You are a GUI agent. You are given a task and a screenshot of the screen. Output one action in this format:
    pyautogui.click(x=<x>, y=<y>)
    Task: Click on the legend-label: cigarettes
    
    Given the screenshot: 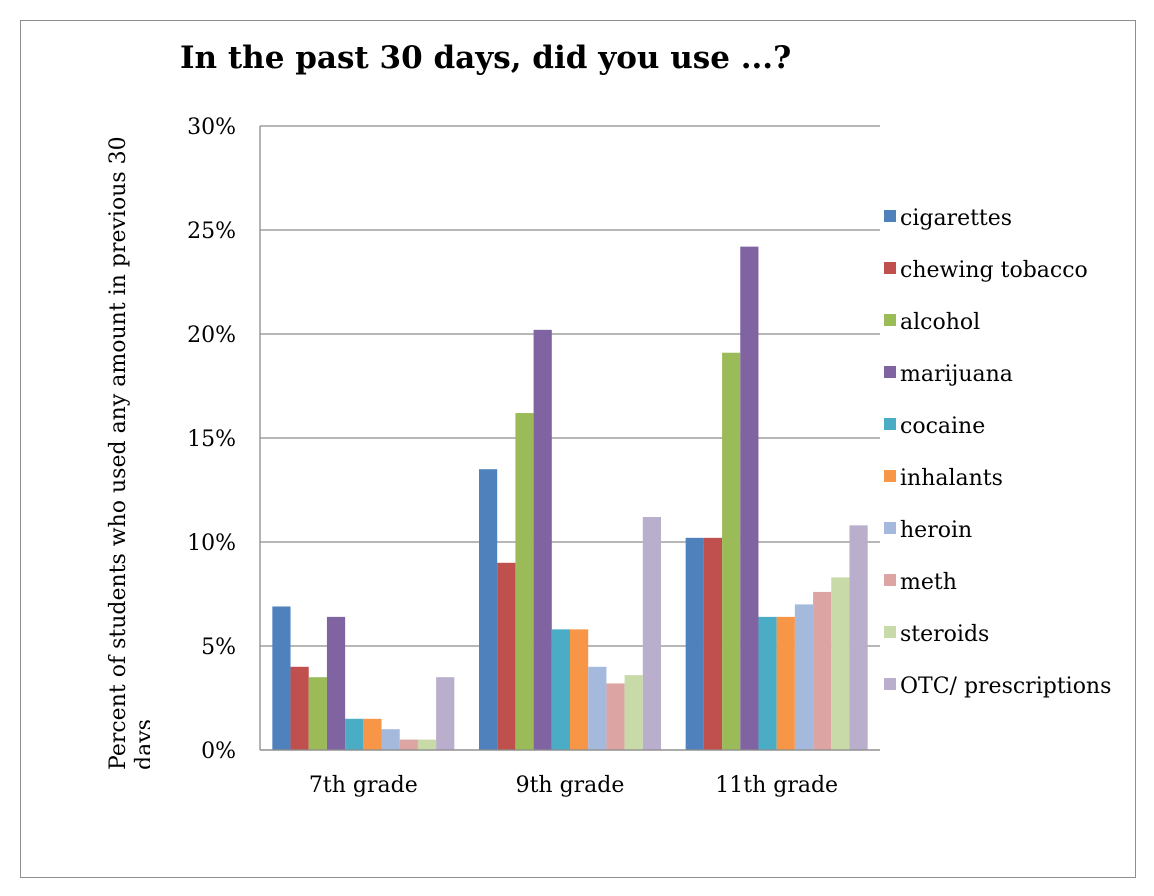 What is the action you would take?
    pyautogui.click(x=956, y=218)
    